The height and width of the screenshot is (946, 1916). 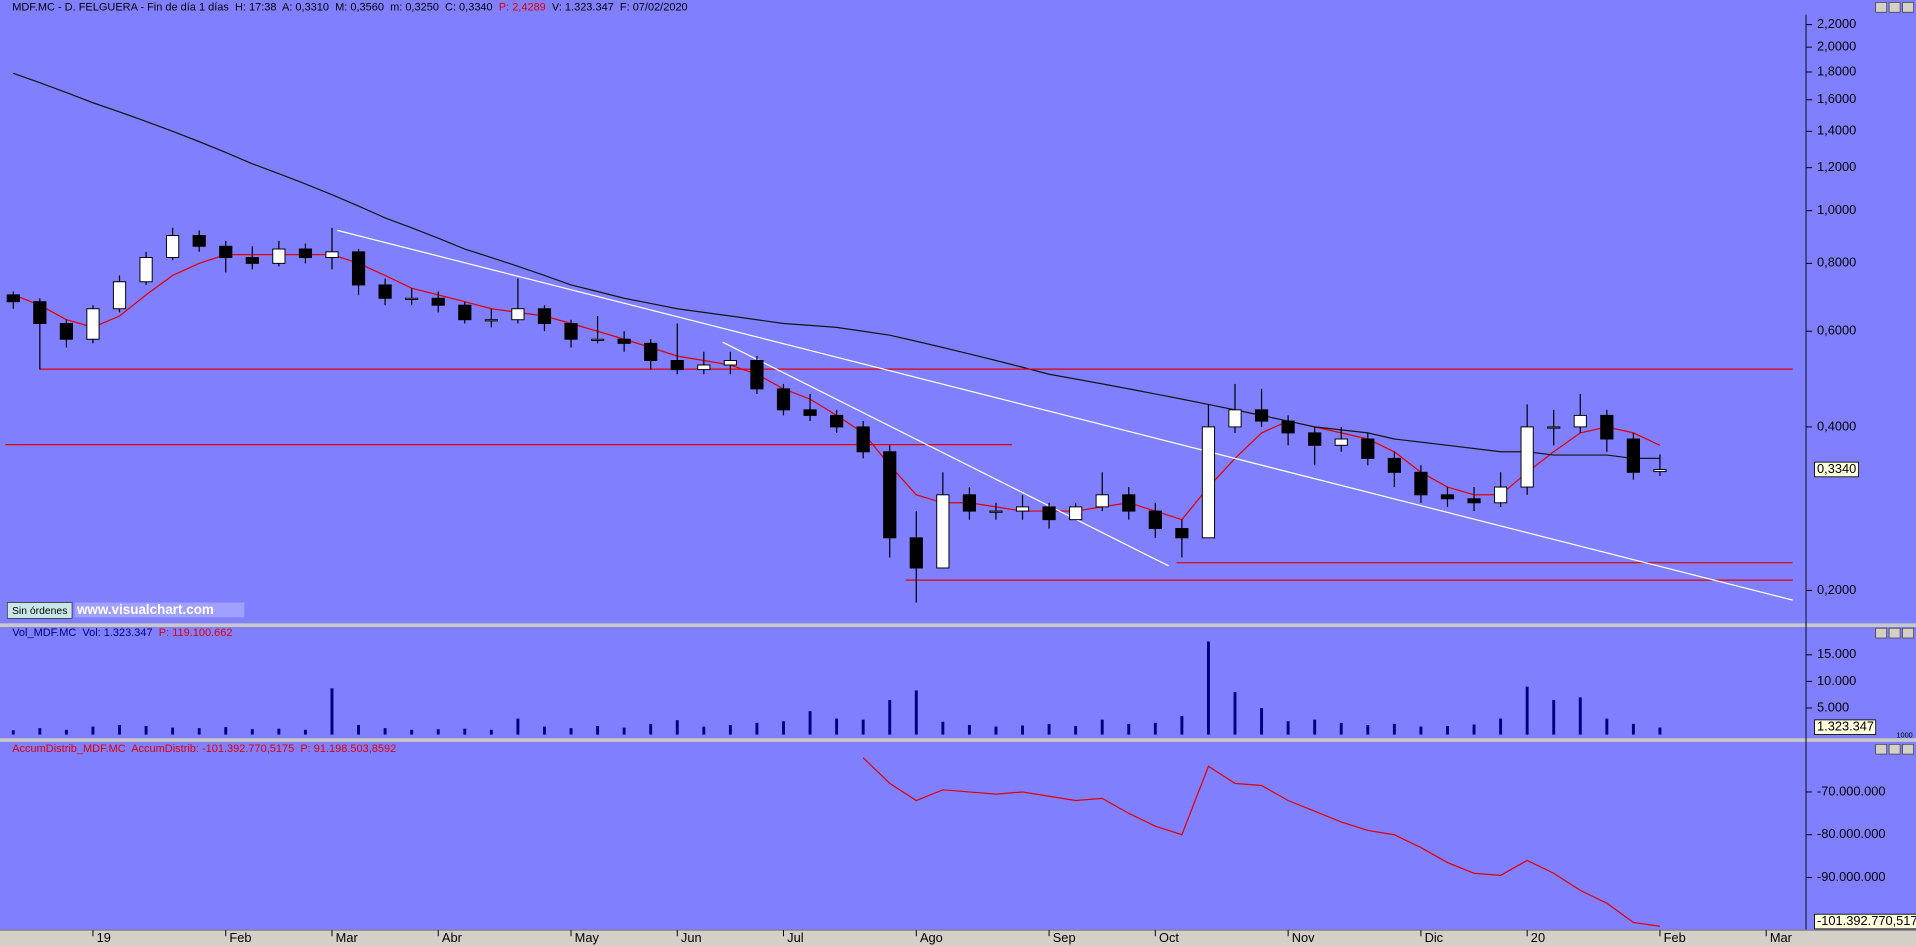 What do you see at coordinates (1904, 735) in the screenshot?
I see `unit-label: 1000` at bounding box center [1904, 735].